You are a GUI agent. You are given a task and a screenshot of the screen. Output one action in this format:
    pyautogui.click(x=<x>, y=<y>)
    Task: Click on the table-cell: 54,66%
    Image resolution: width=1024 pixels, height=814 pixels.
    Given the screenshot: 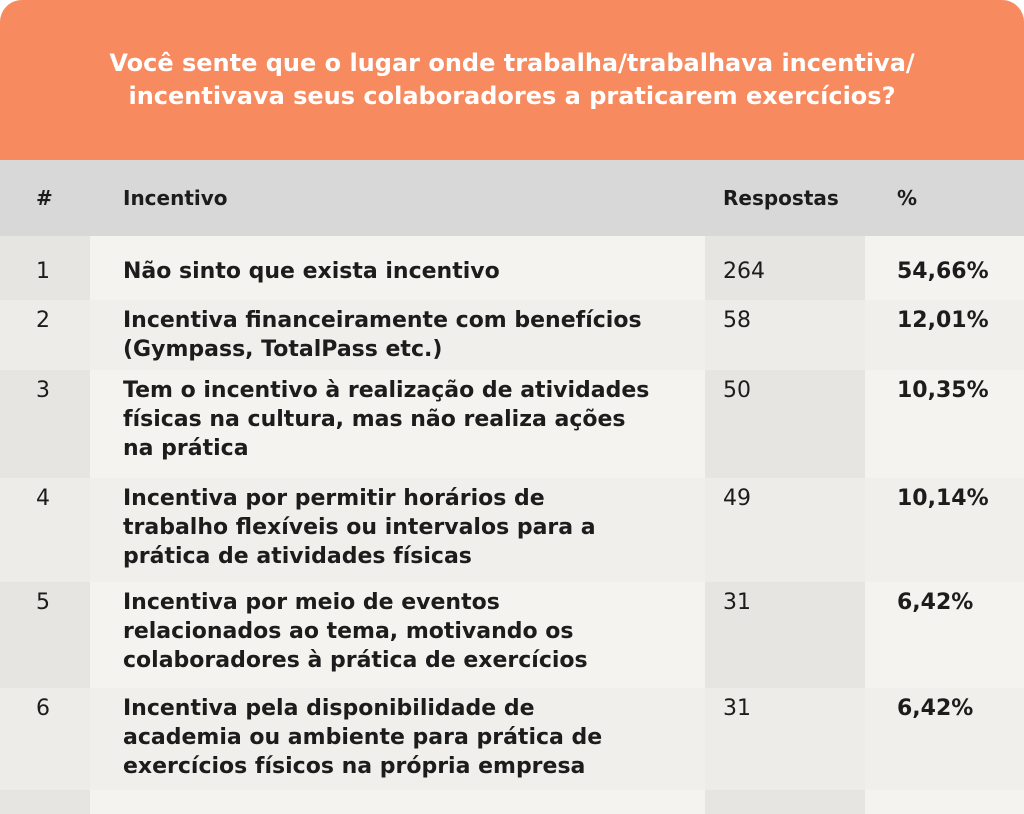 What is the action you would take?
    pyautogui.click(x=944, y=268)
    